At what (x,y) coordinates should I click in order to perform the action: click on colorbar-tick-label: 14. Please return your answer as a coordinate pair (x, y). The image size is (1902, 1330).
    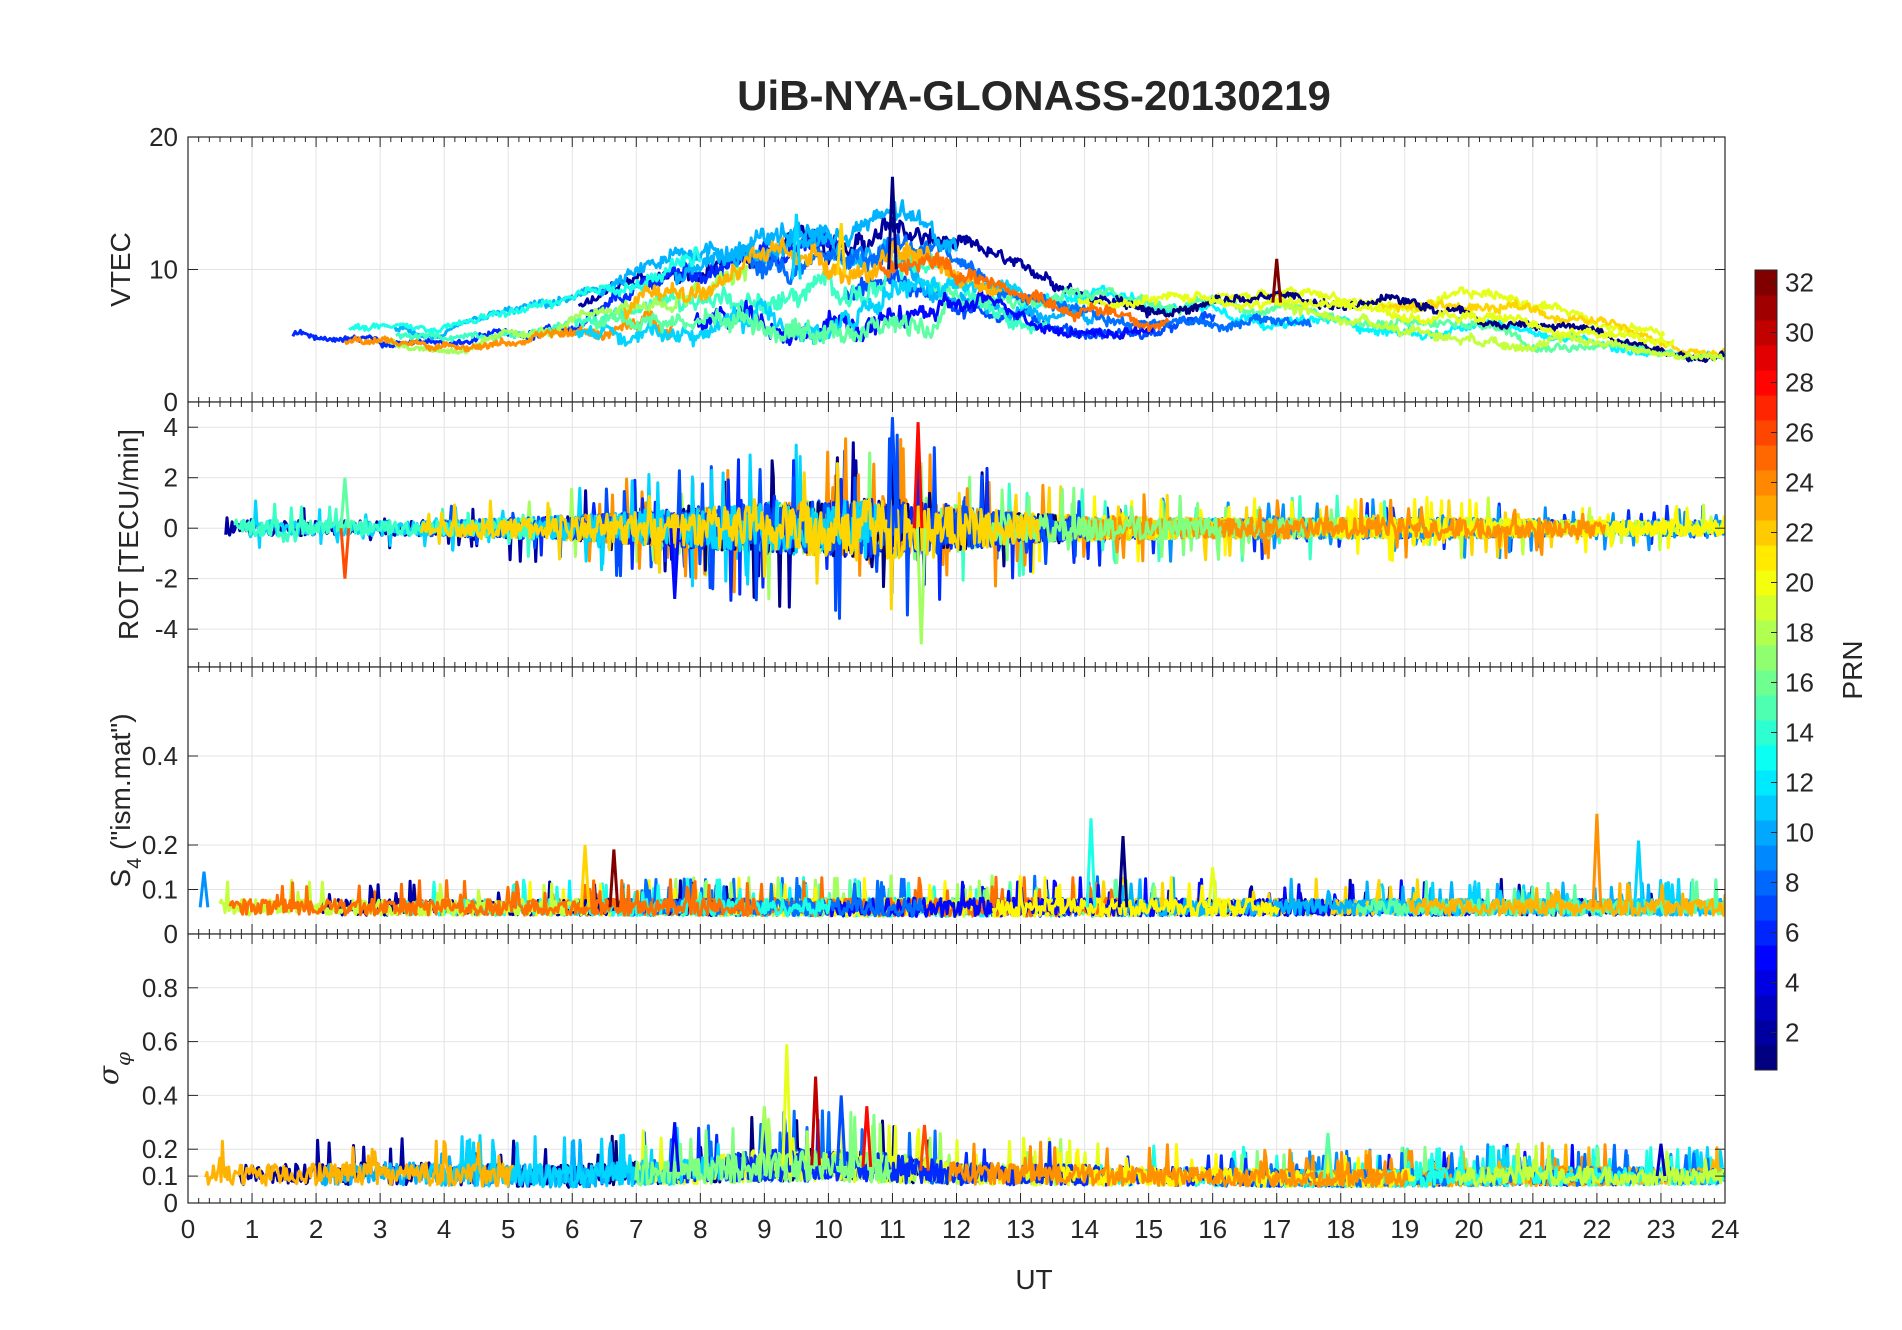
    Looking at the image, I should click on (1799, 733).